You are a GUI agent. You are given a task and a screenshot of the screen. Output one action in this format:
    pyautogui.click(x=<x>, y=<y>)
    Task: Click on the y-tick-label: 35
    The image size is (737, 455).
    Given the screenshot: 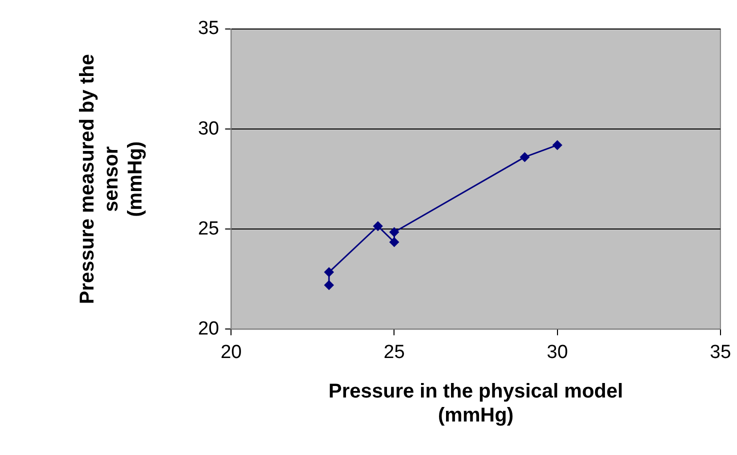 What is the action you would take?
    pyautogui.click(x=209, y=29)
    